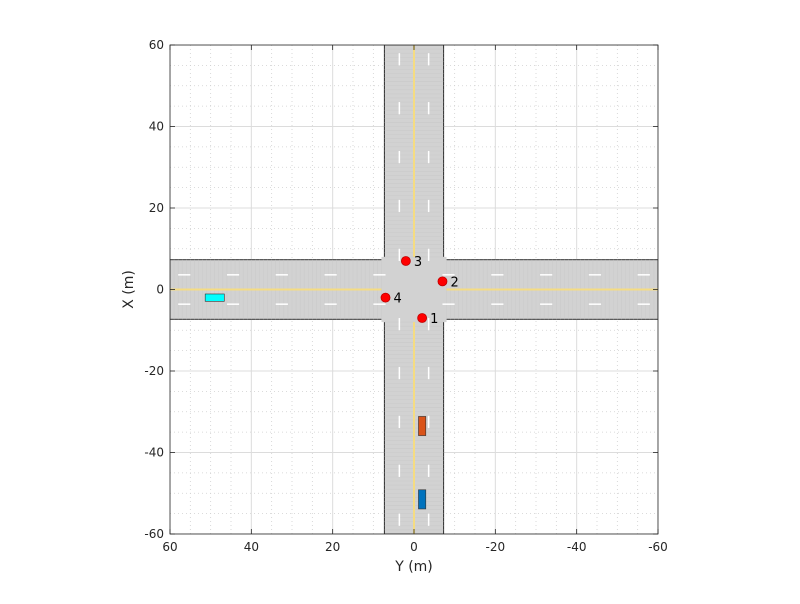 The width and height of the screenshot is (800, 604). I want to click on x-tick-label: -40, so click(577, 547).